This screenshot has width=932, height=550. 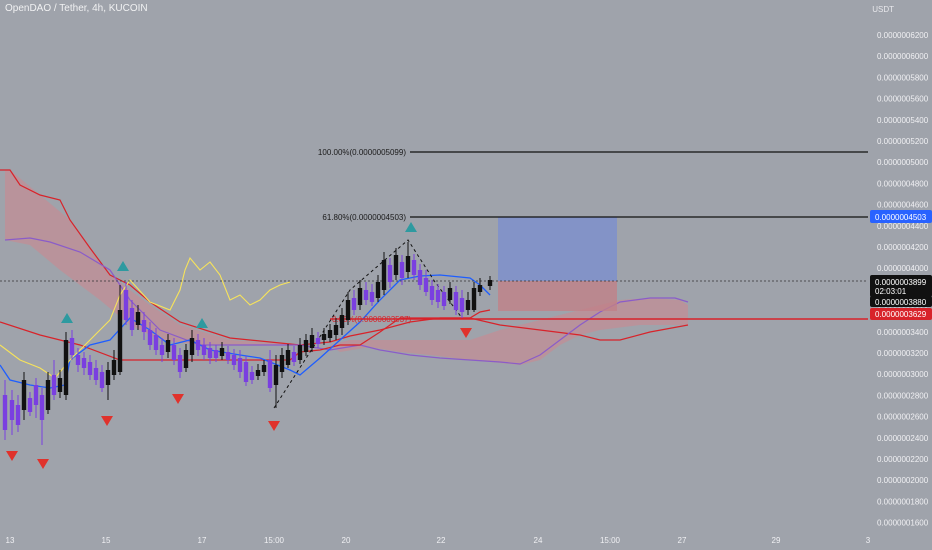 What do you see at coordinates (891, 291) in the screenshot?
I see `countdown-label: 02:03:01` at bounding box center [891, 291].